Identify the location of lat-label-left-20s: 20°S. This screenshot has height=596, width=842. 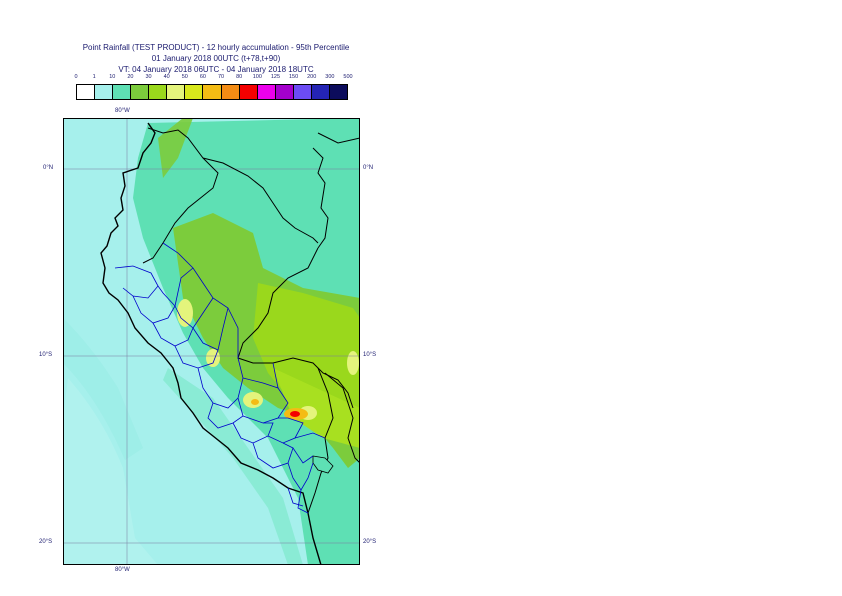
(46, 542).